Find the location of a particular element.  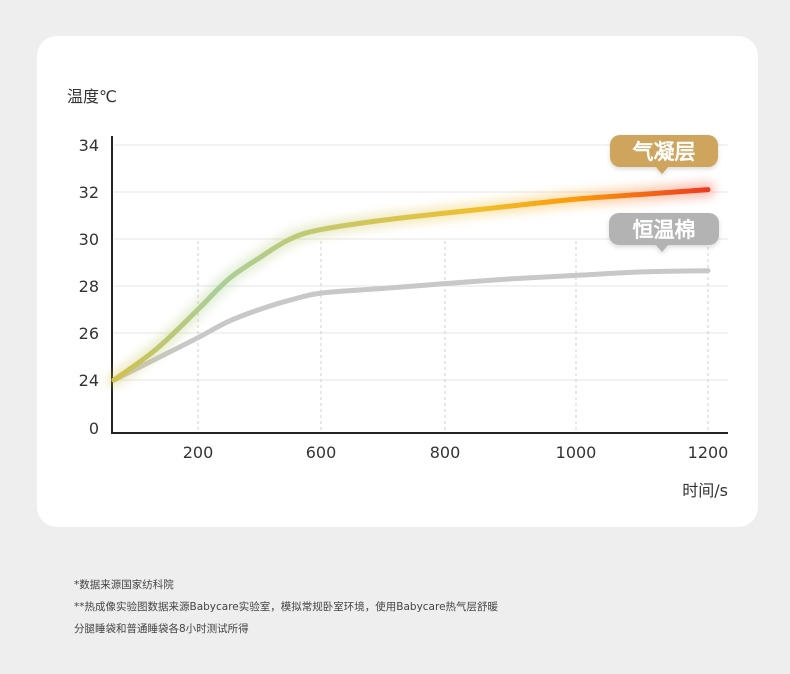

y-tick-label: 32 is located at coordinates (89, 192).